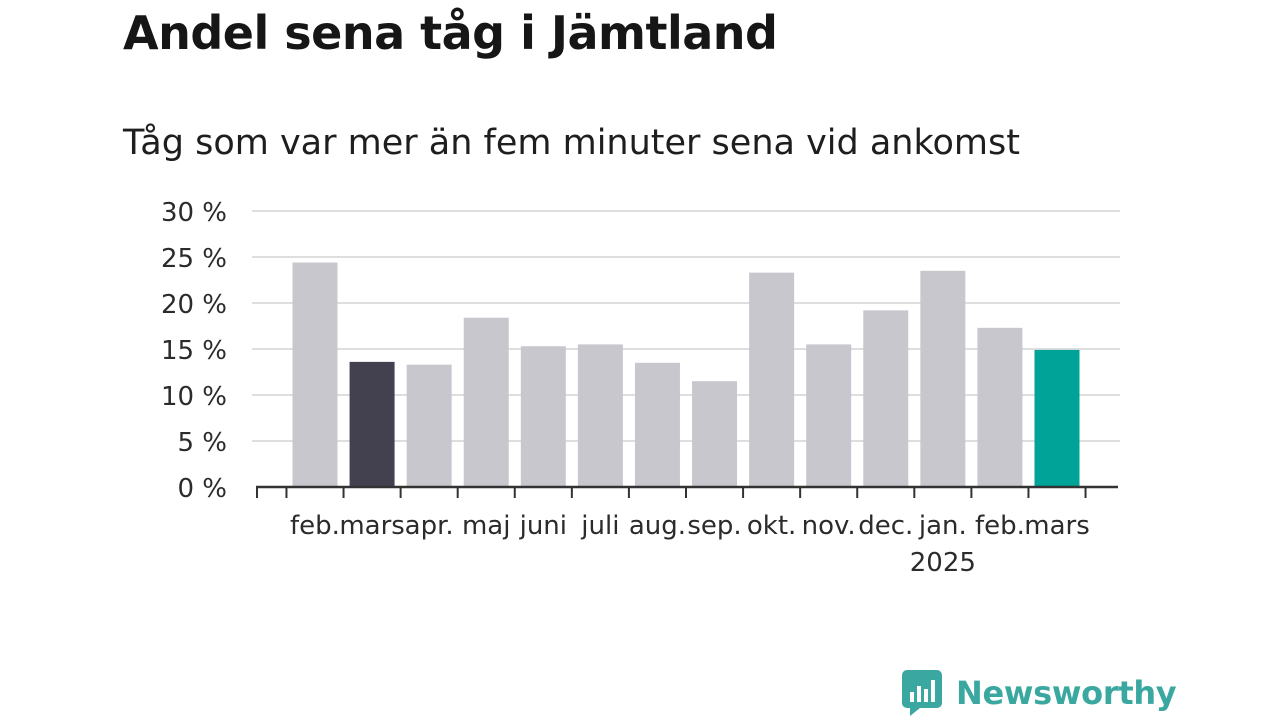 The width and height of the screenshot is (1280, 720). Describe the element at coordinates (543, 526) in the screenshot. I see `x-tick-label: juni` at that location.